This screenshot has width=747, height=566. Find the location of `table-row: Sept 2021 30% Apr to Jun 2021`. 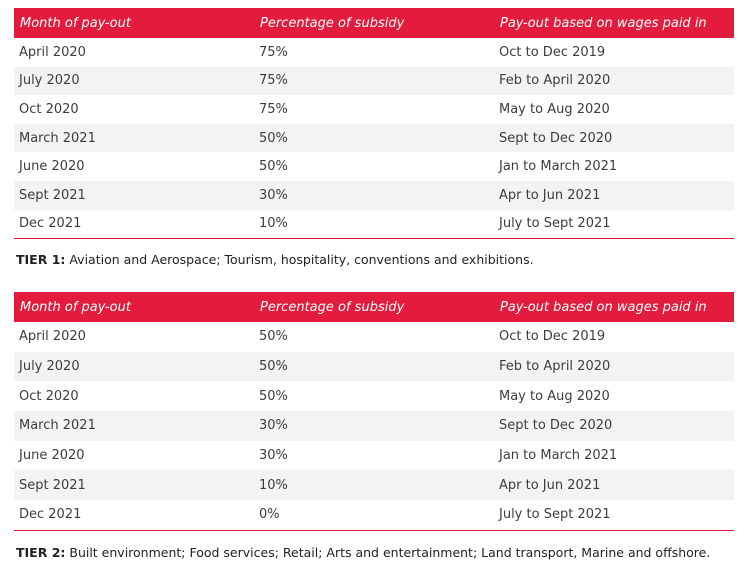

table-row: Sept 2021 30% Apr to Jun 2021 is located at coordinates (374, 195).